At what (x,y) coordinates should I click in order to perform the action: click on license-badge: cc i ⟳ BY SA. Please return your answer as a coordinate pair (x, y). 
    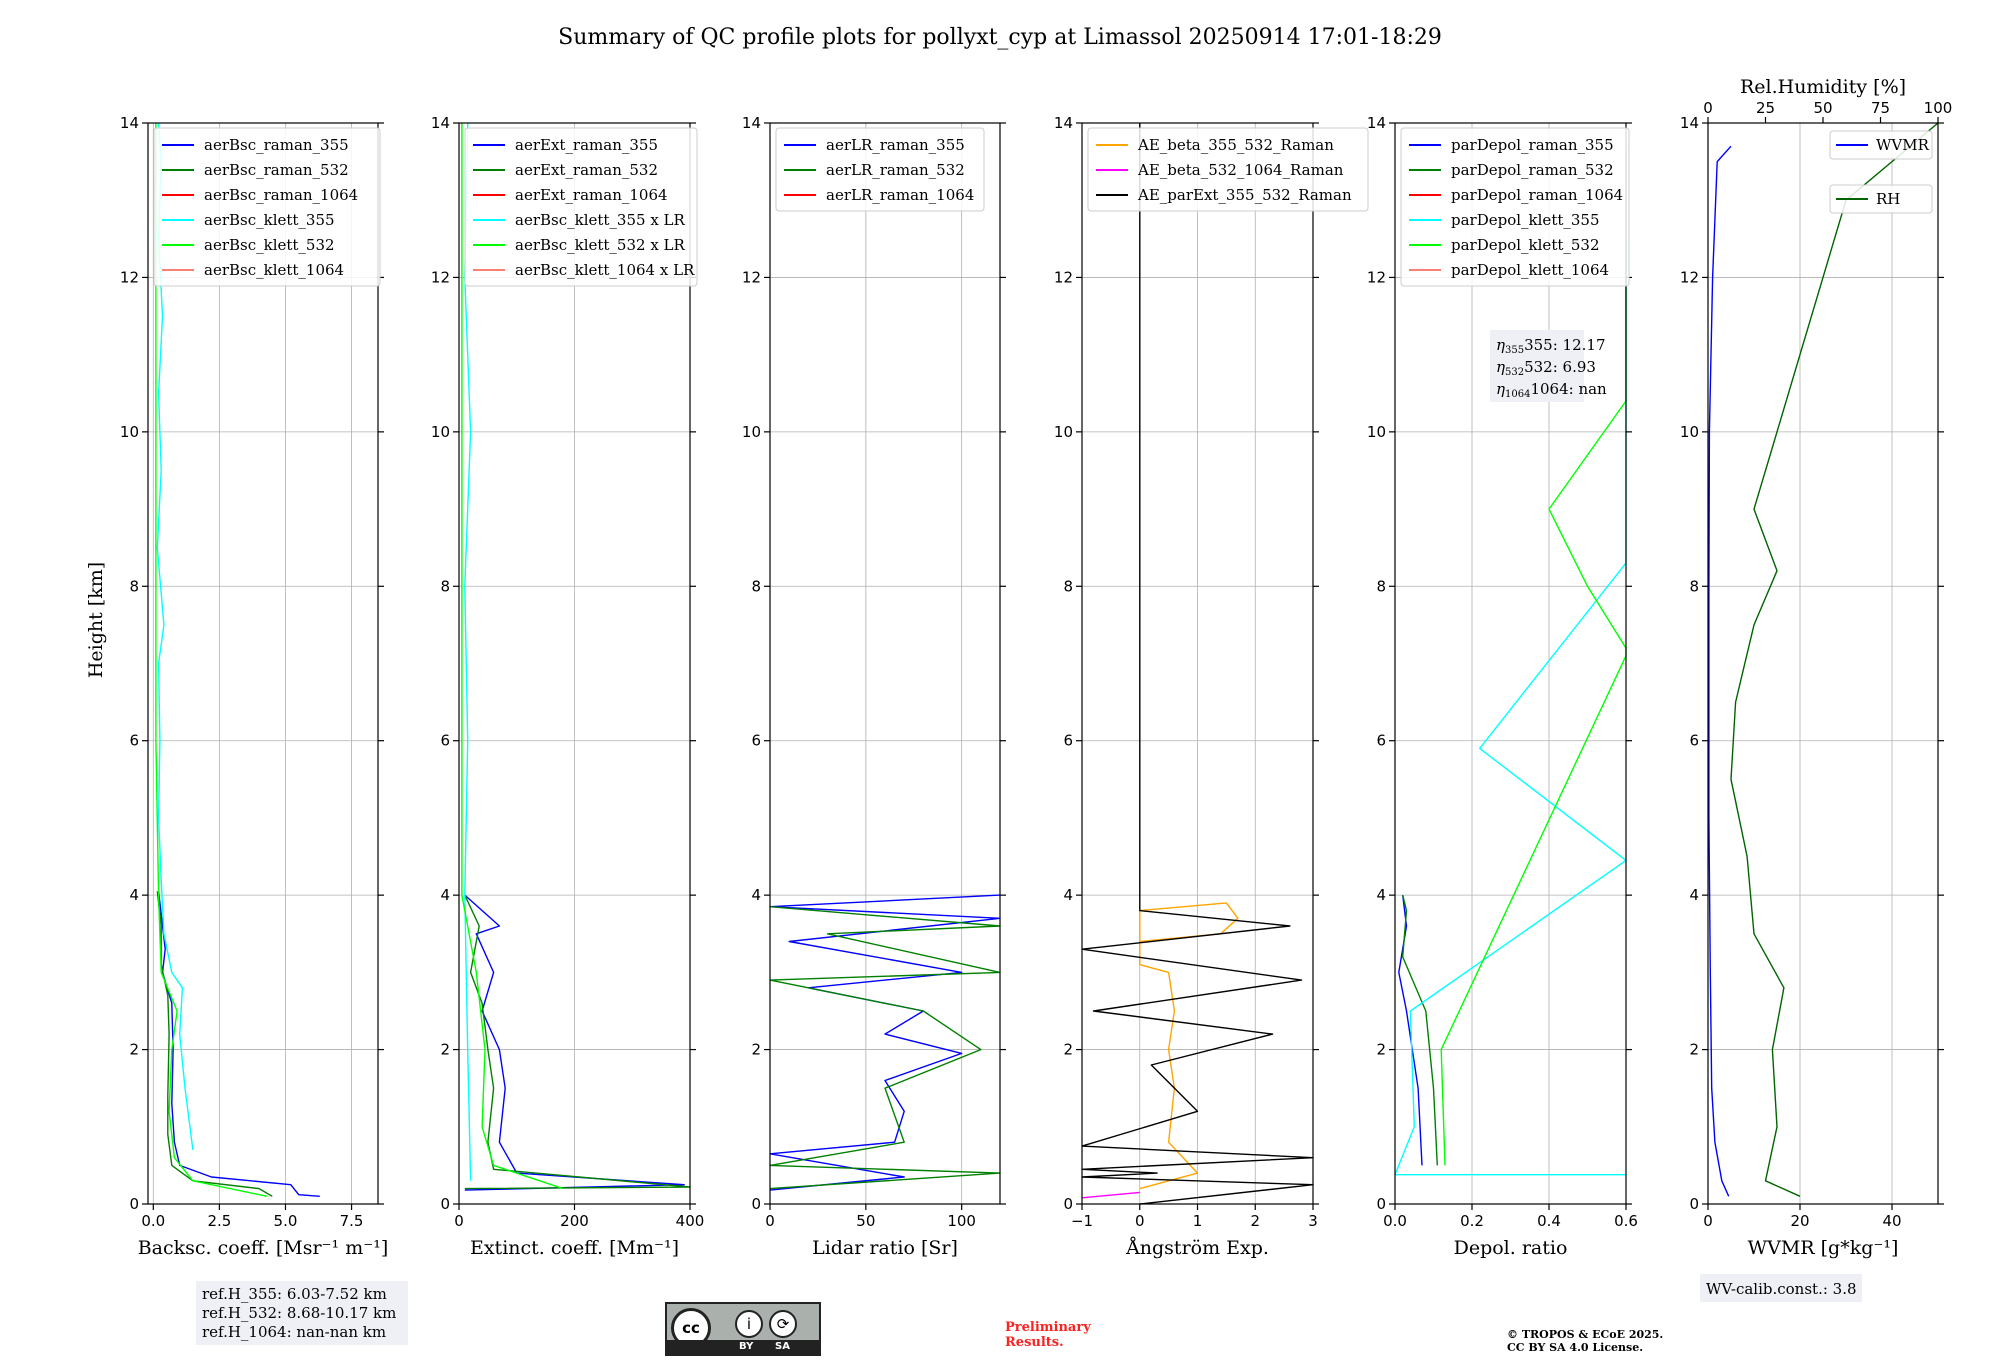
    Looking at the image, I should click on (743, 1329).